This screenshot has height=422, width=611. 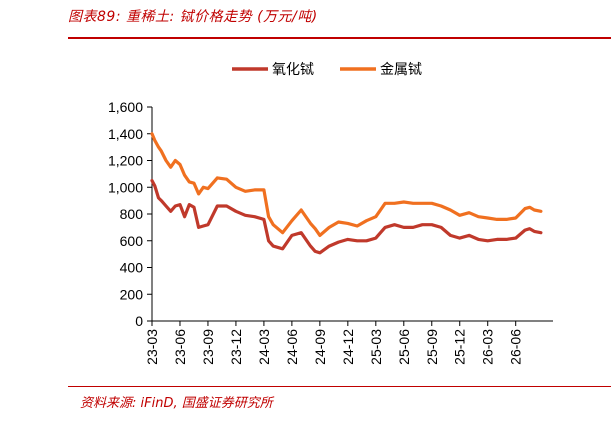 I want to click on top-divider, so click(x=339, y=38).